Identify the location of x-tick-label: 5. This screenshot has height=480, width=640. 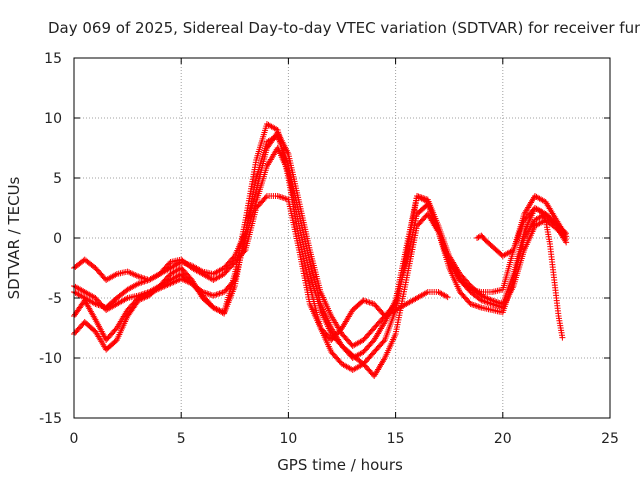
(181, 439).